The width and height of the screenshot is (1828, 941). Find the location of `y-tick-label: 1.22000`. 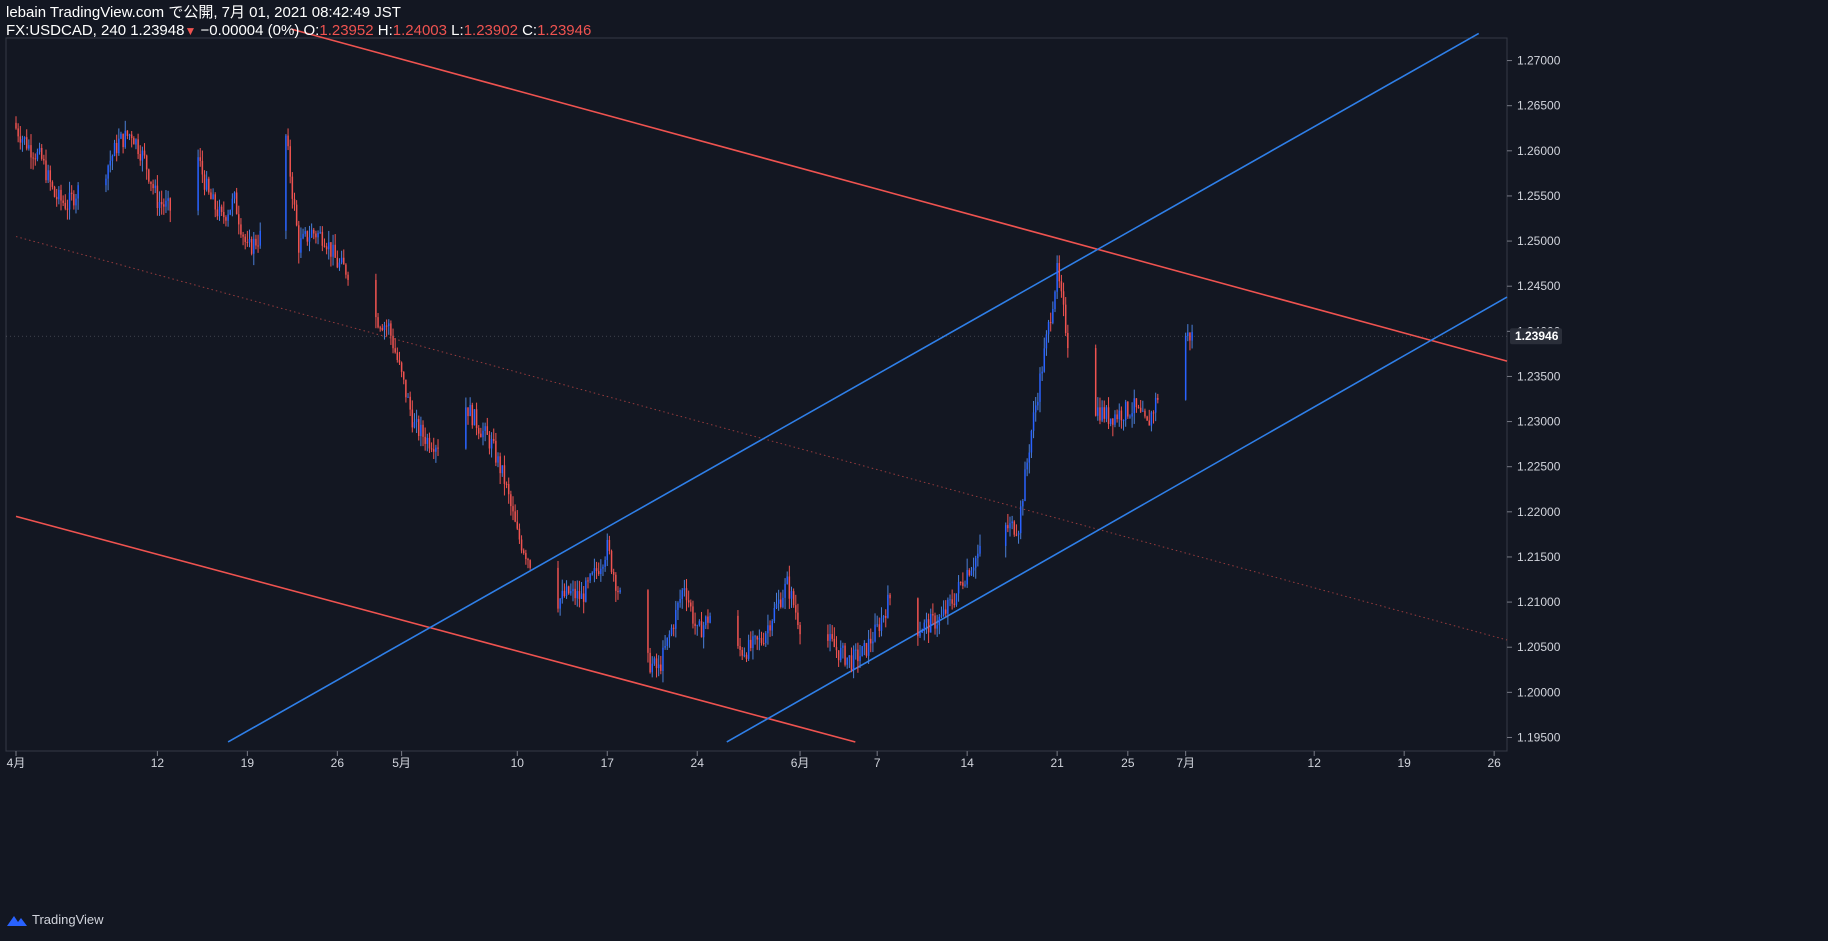

y-tick-label: 1.22000 is located at coordinates (1539, 512).